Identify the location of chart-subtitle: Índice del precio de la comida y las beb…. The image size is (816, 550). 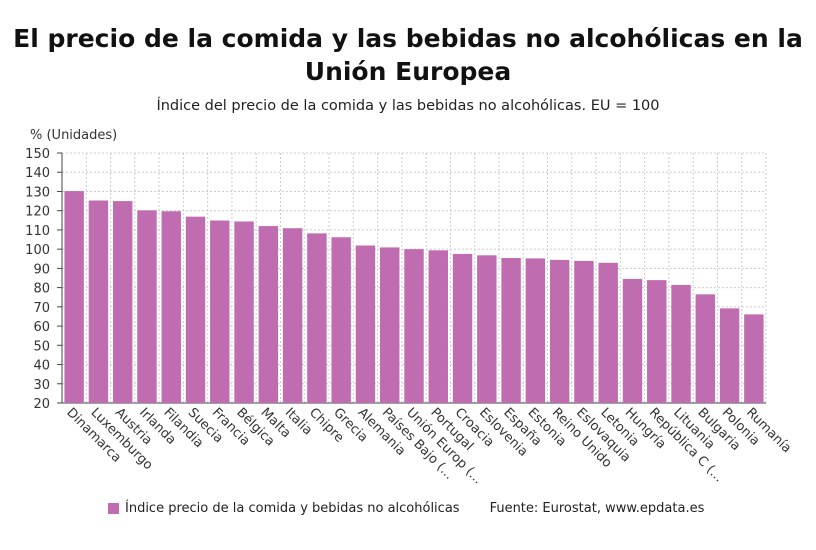
(408, 106).